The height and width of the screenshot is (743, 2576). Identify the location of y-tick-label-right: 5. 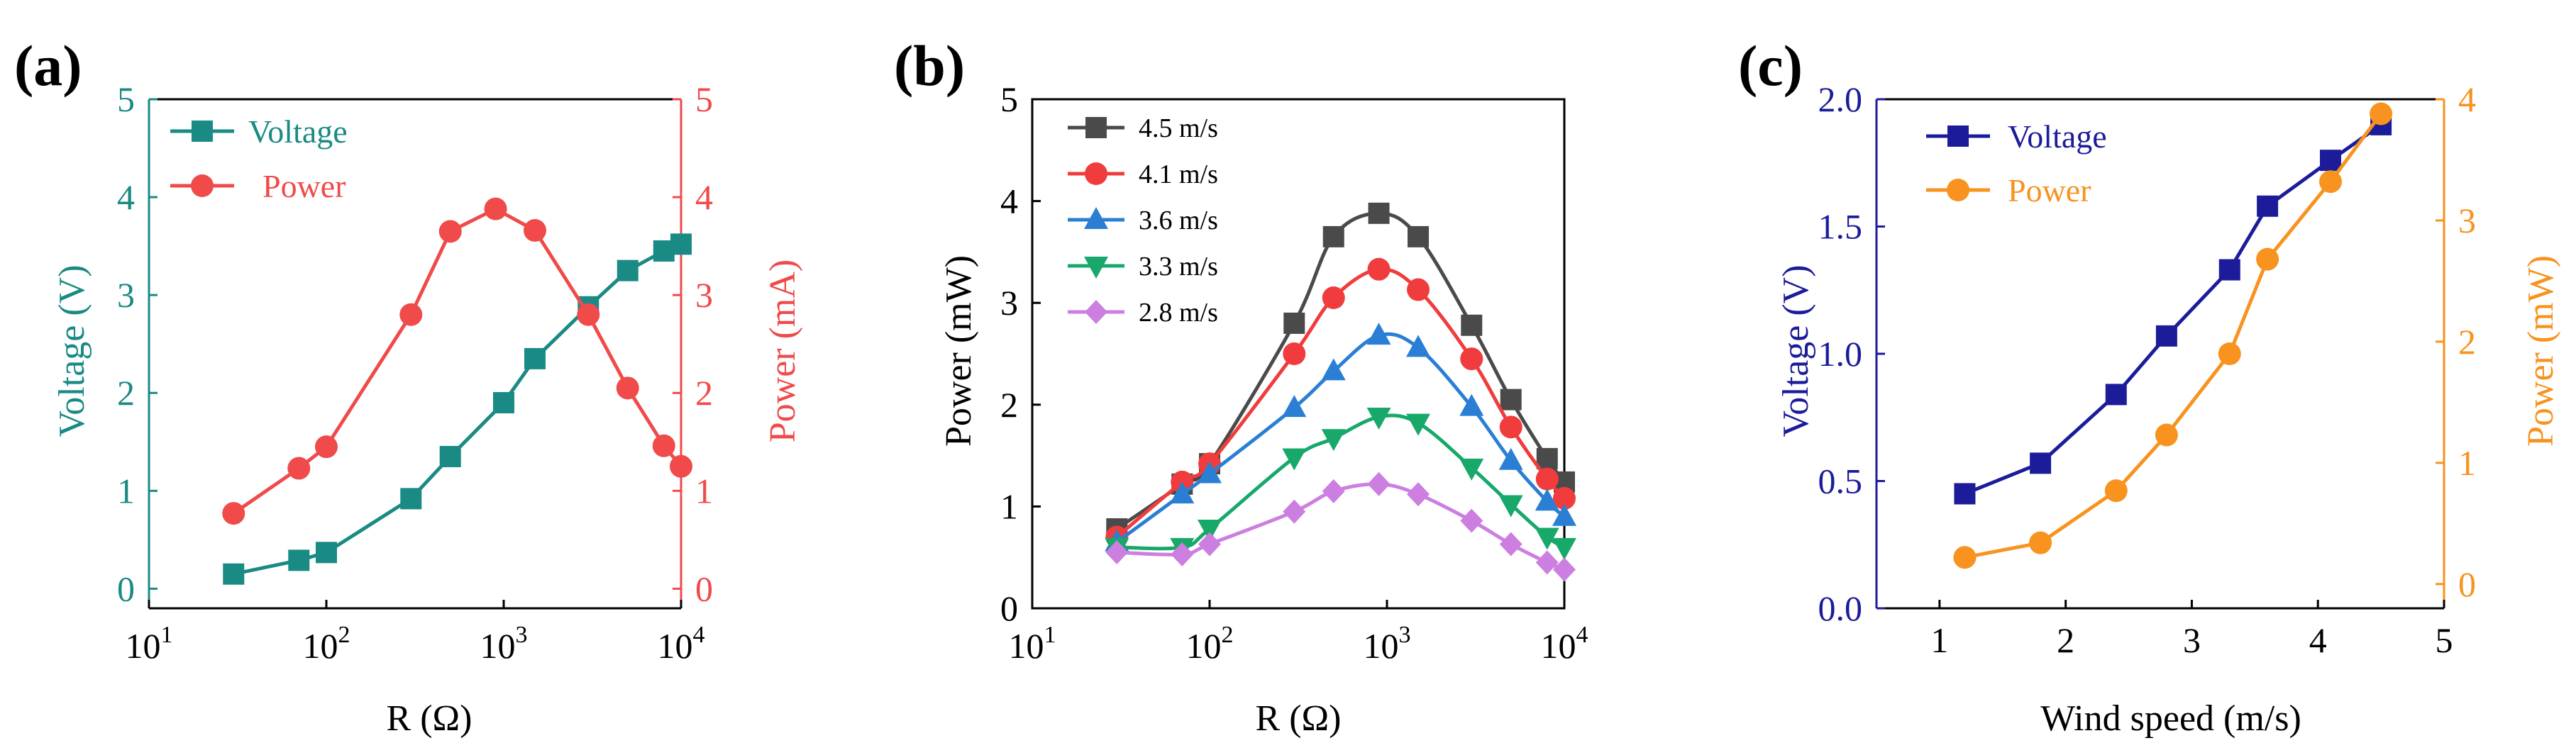
(704, 99).